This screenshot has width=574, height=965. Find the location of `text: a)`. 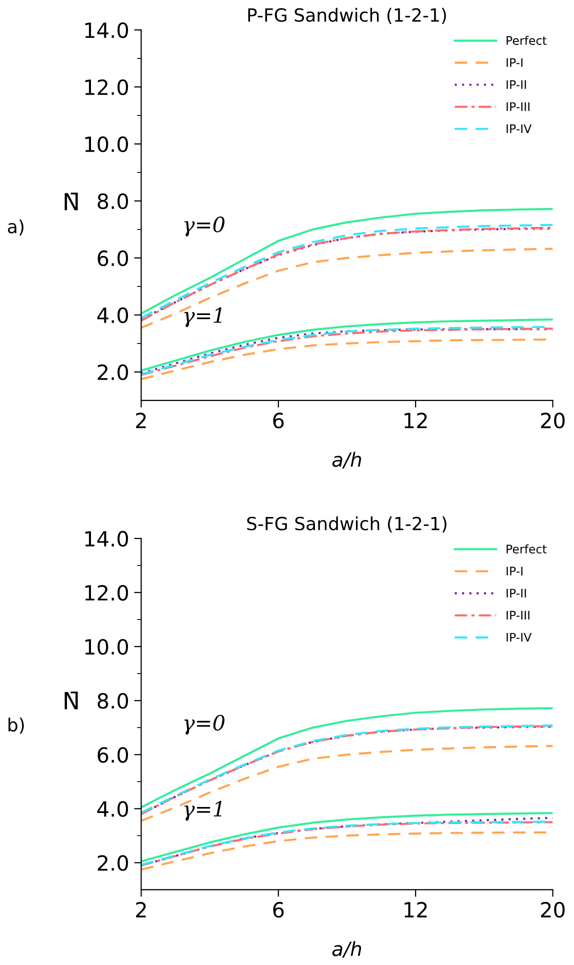

text: a) is located at coordinates (16, 227).